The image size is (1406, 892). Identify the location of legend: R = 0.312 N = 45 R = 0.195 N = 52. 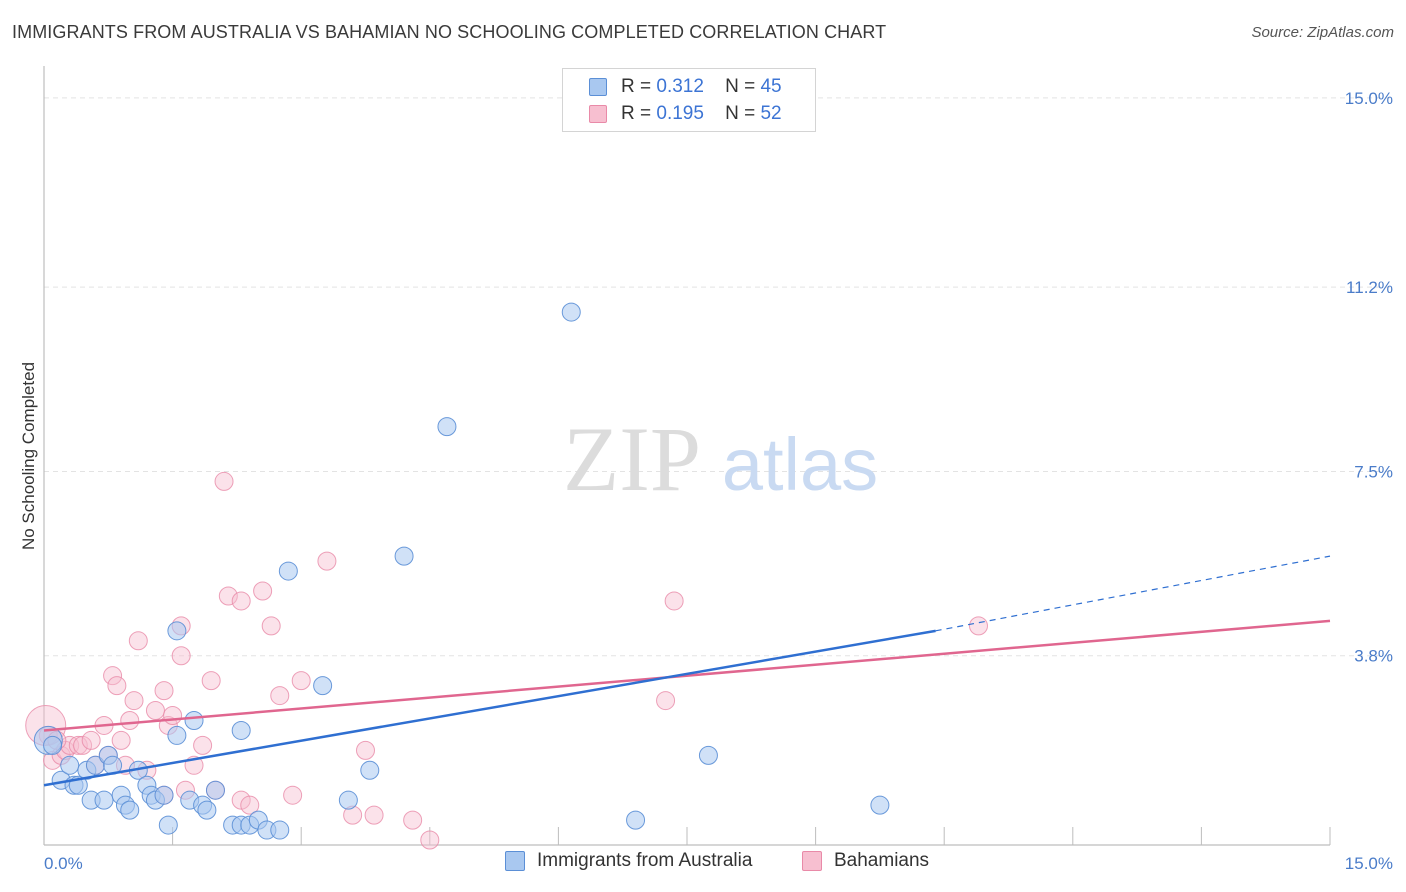
(689, 100).